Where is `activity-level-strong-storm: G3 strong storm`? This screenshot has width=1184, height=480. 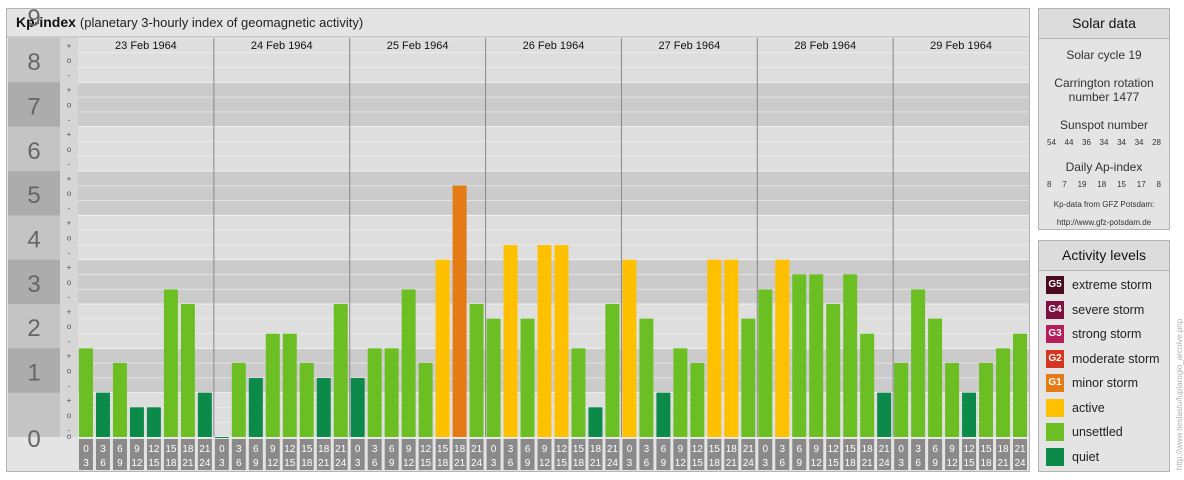
activity-level-strong-storm: G3 strong storm is located at coordinates (1104, 334).